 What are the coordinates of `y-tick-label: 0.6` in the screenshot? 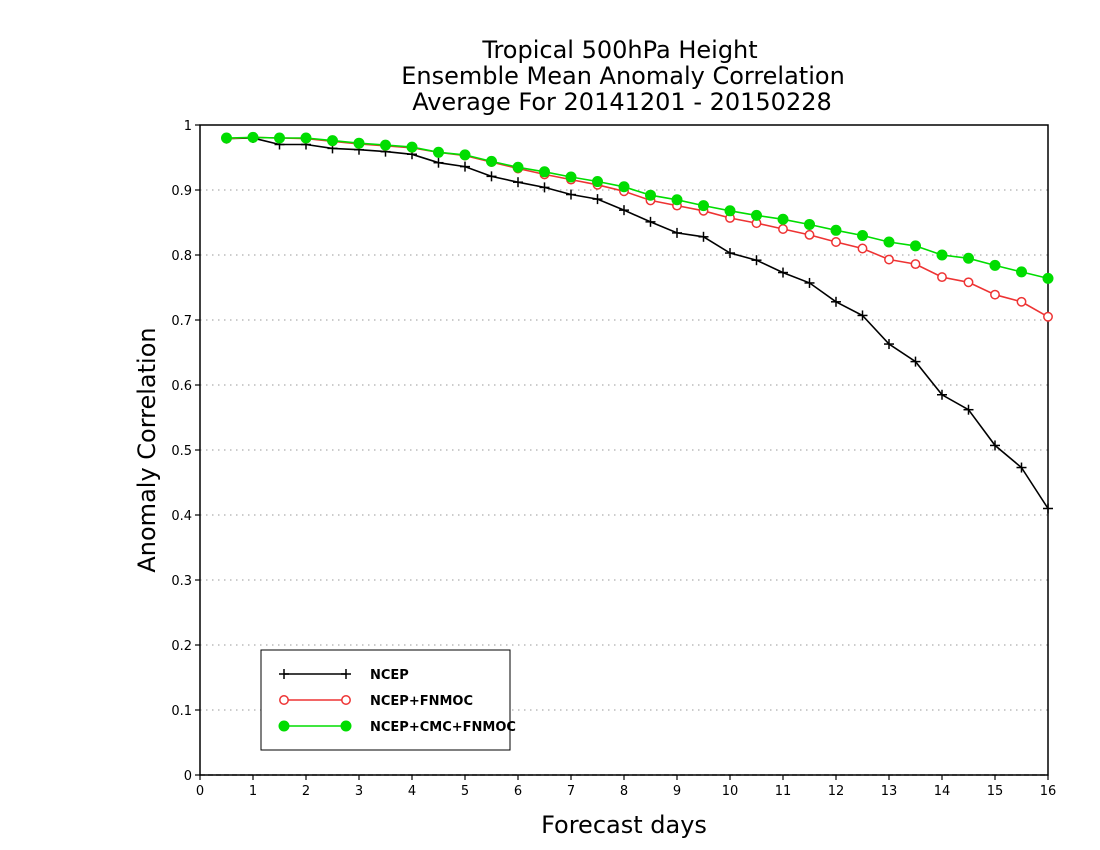 It's located at (181, 386).